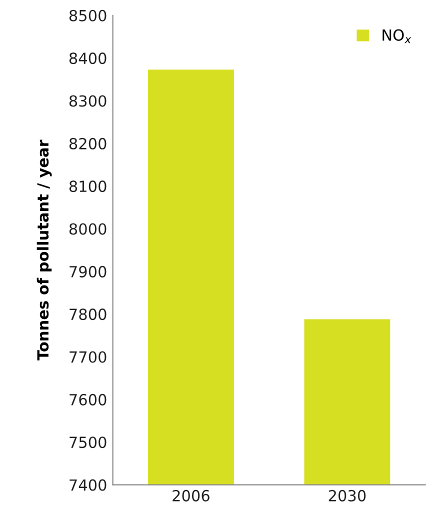 Image resolution: width=434 pixels, height=513 pixels. I want to click on y-tick-label: 7700, so click(88, 357).